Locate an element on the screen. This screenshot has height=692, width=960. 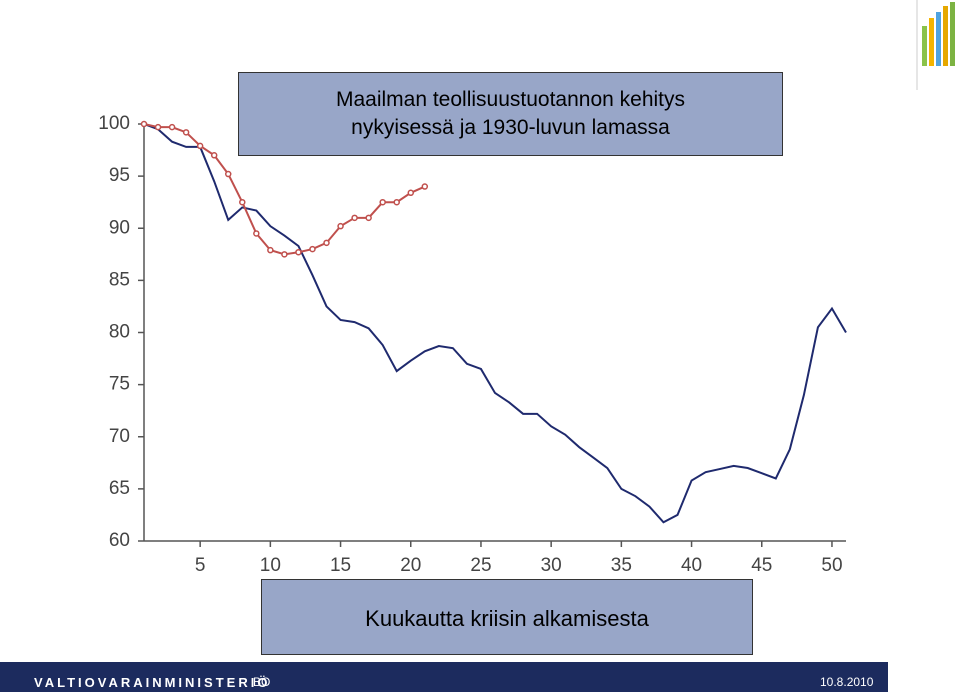
y-tick-label: 80 is located at coordinates (119, 332).